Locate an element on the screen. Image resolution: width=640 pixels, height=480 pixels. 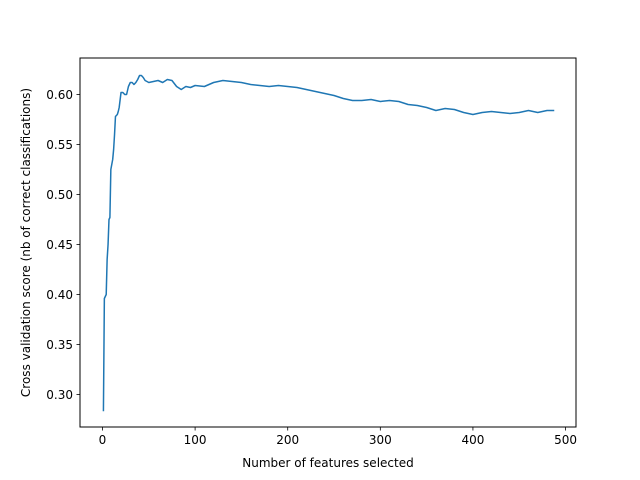
y-tick-label: 0.55 is located at coordinates (59, 145).